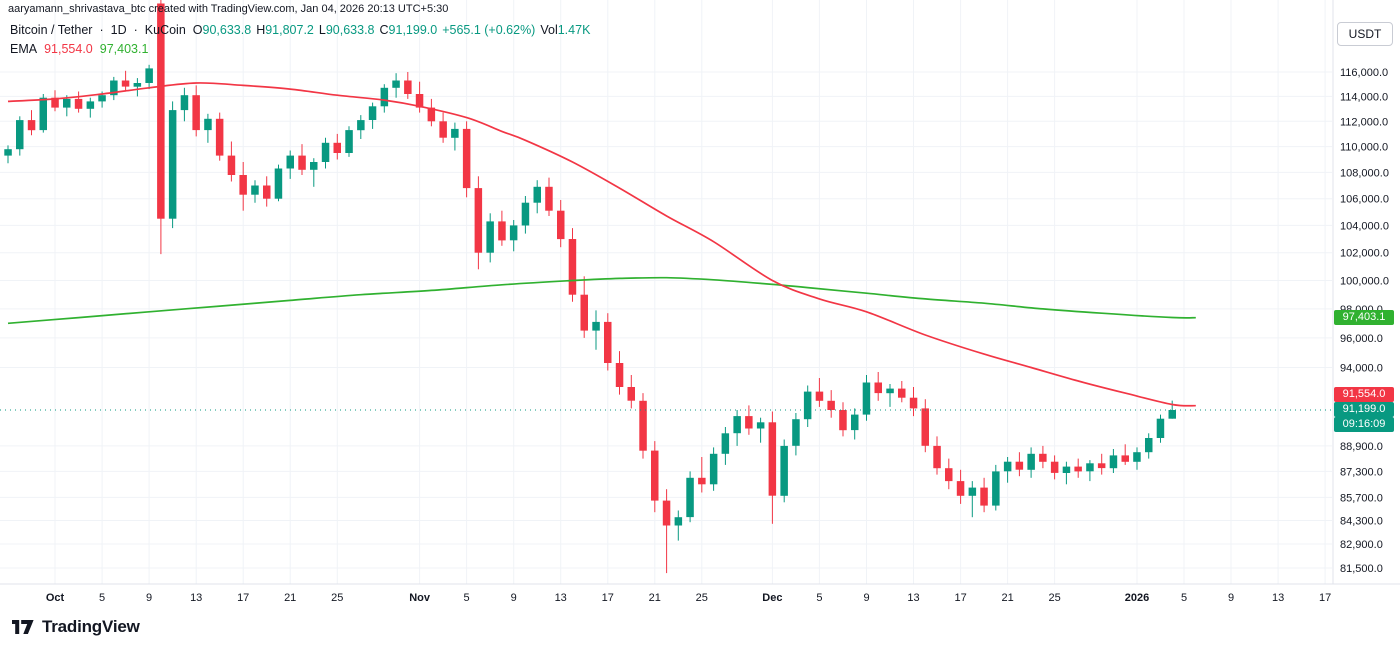 Image resolution: width=1400 pixels, height=649 pixels. I want to click on price-tick-label: 106,000.0, so click(1364, 200).